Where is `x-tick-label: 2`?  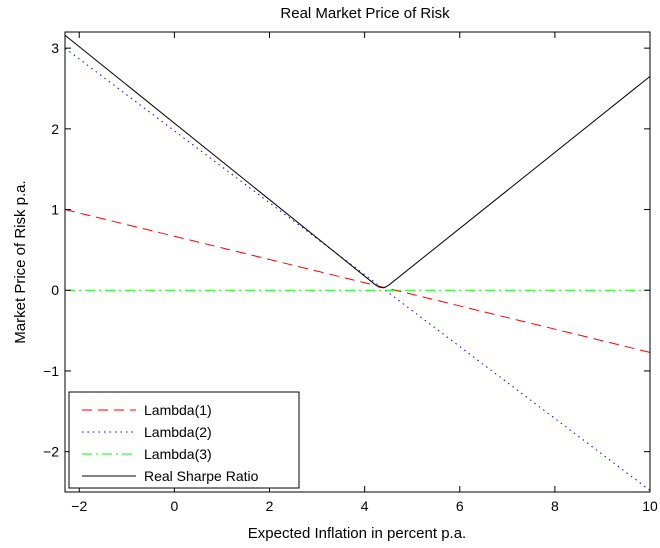
x-tick-label: 2 is located at coordinates (270, 506).